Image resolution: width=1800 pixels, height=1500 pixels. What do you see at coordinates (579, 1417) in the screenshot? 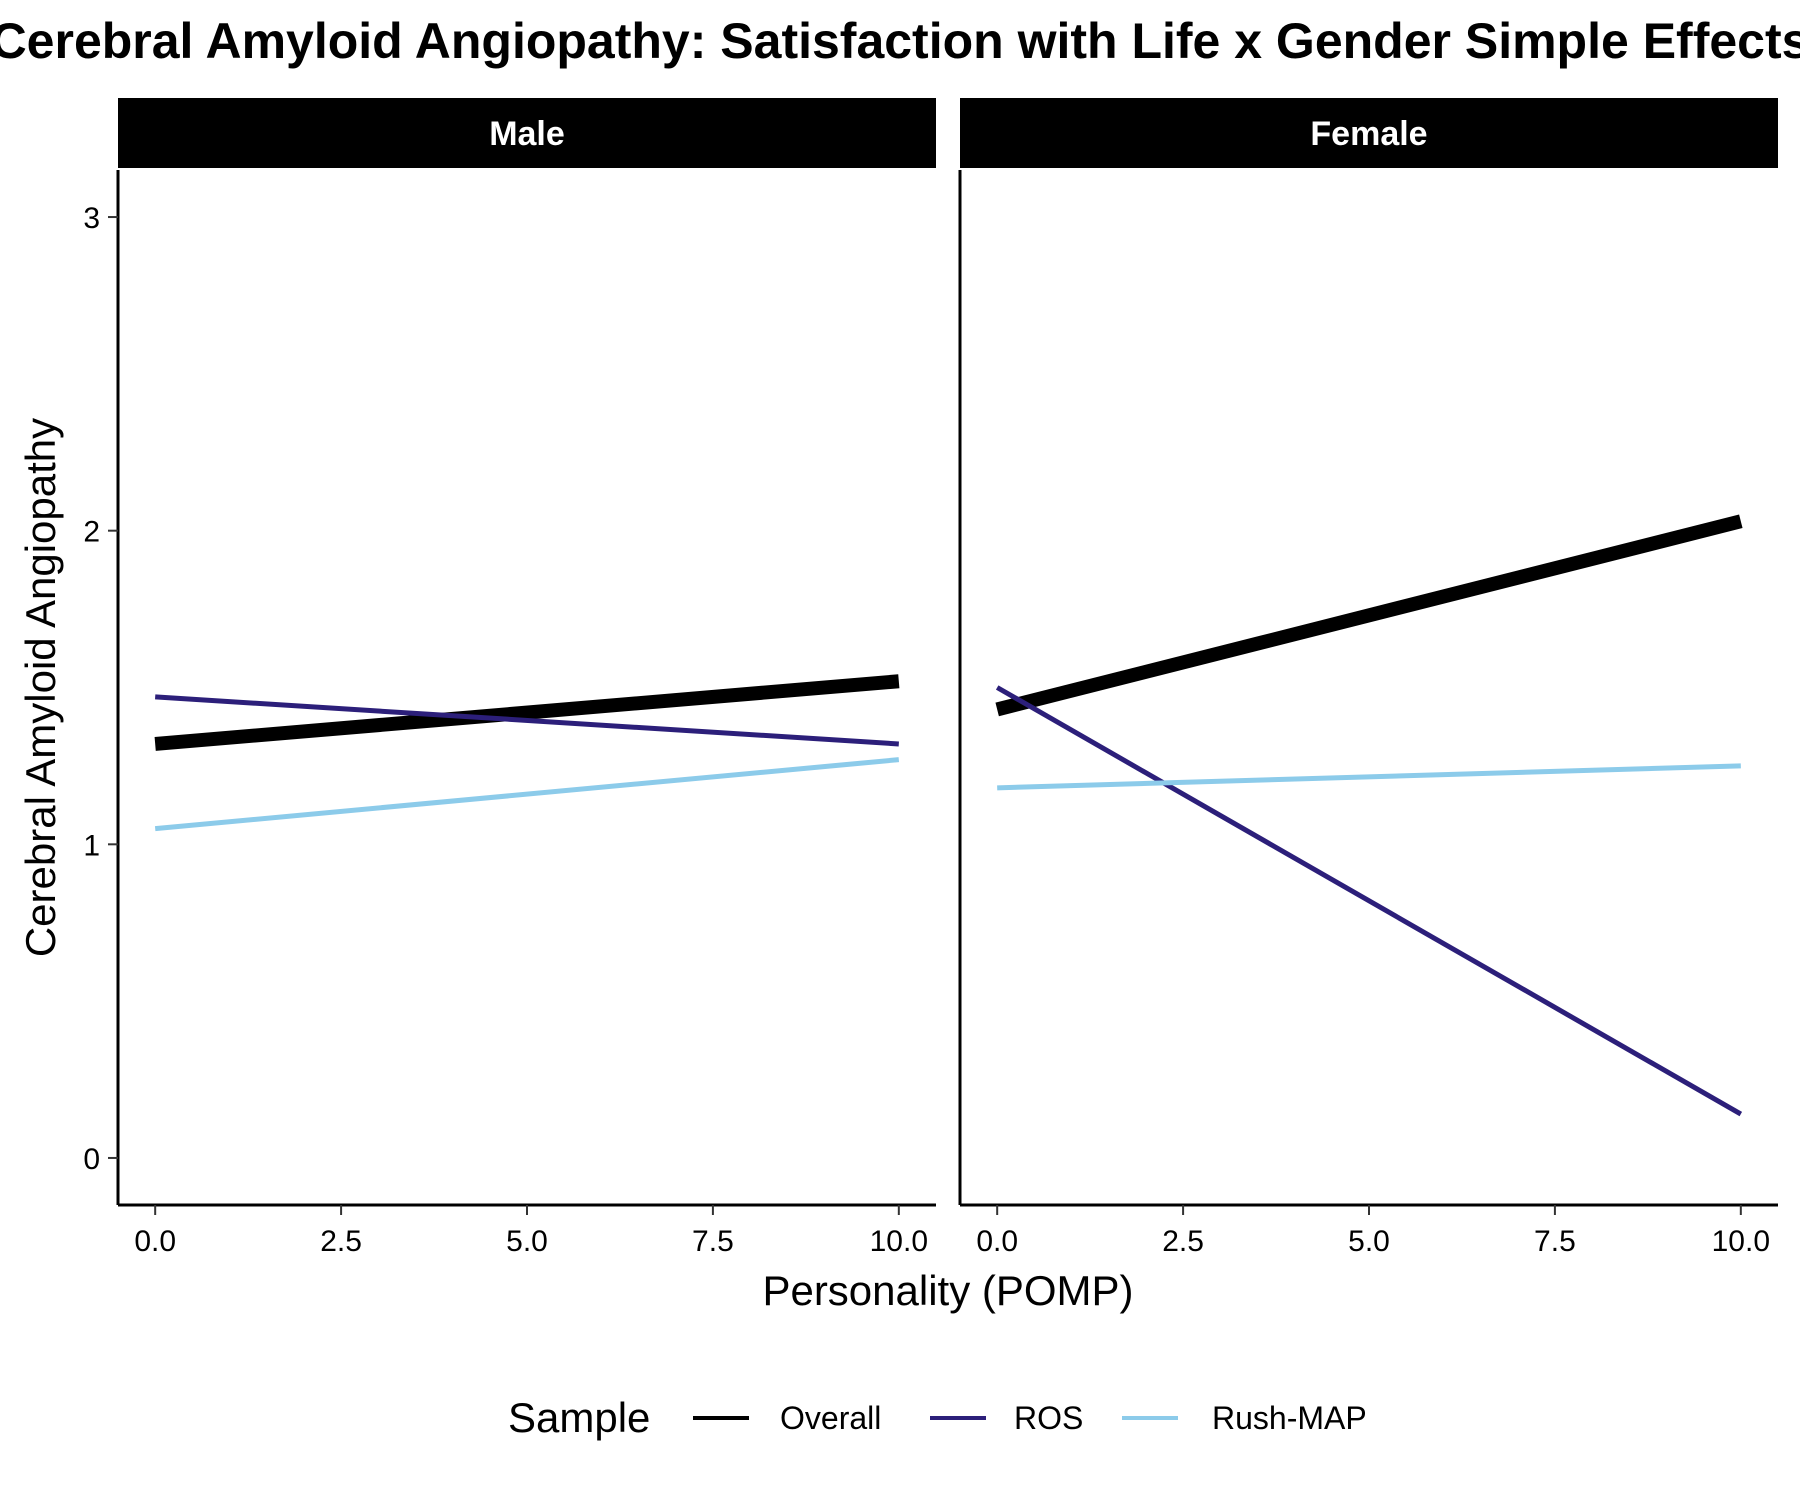
I see `legend-title: Sample` at bounding box center [579, 1417].